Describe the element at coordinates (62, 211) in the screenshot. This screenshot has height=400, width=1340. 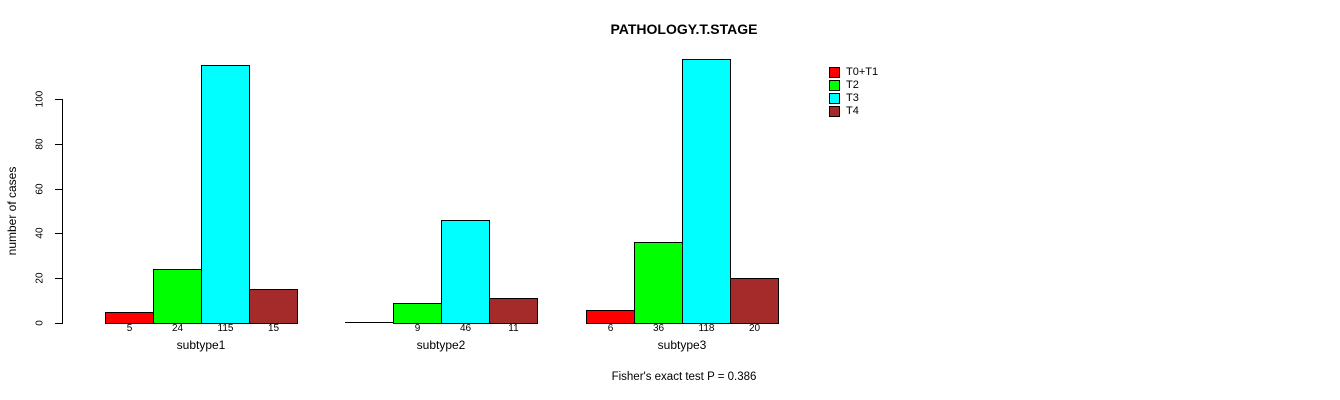
I see `y-axis-line` at that location.